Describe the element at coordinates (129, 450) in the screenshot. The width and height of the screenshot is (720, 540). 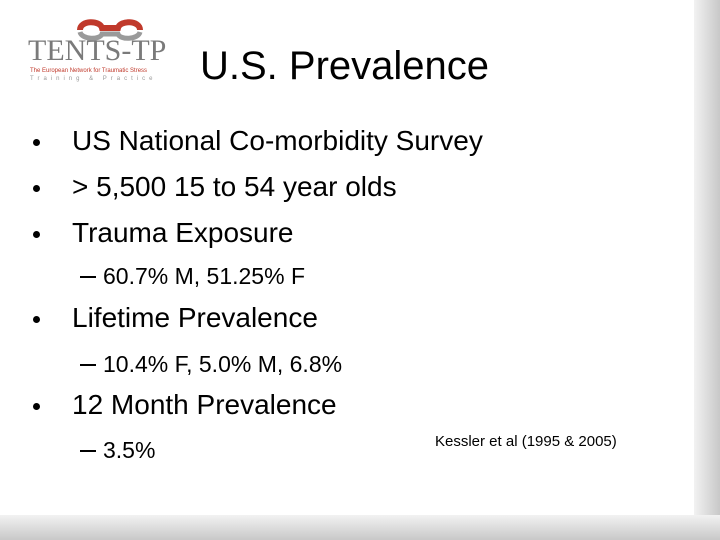
I see `sub-bullet-text: 3.5%` at that location.